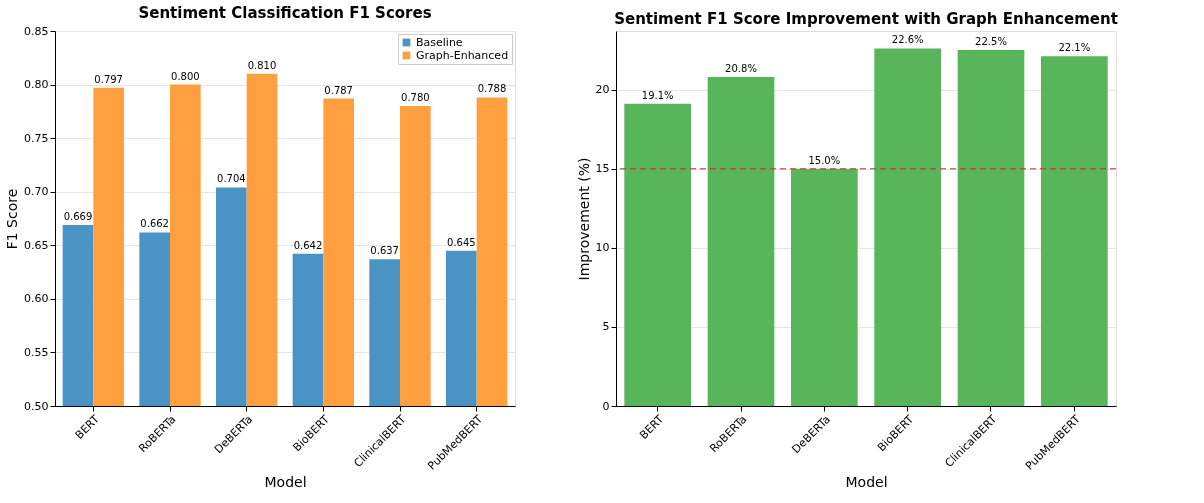 The image size is (1204, 503). Describe the element at coordinates (602, 90) in the screenshot. I see `y-tick-label: 20` at that location.